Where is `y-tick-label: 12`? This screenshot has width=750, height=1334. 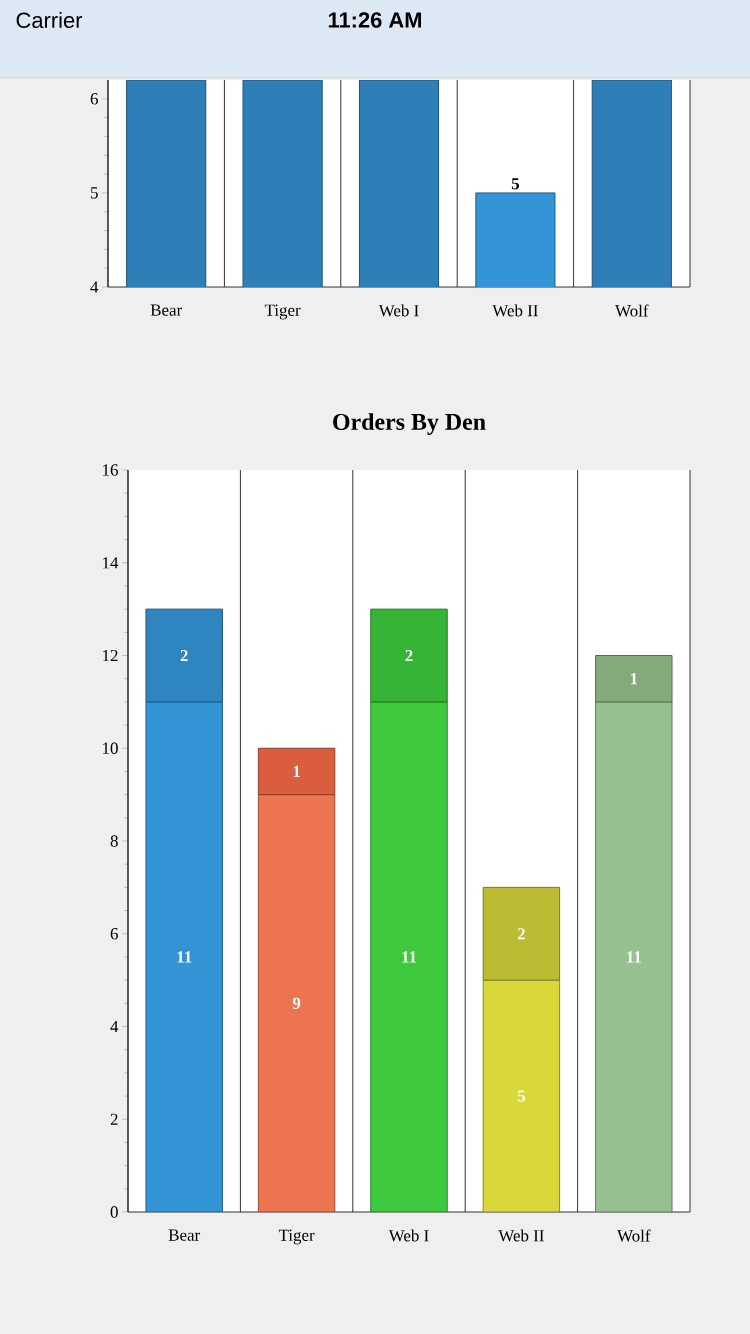
y-tick-label: 12 is located at coordinates (110, 655).